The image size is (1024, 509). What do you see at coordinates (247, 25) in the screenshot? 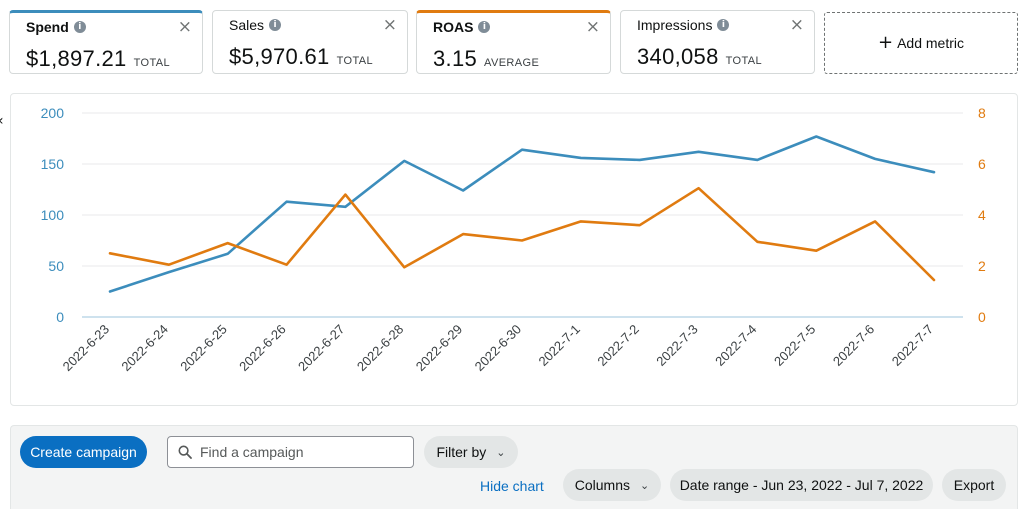
I see `metric-name: Sales` at bounding box center [247, 25].